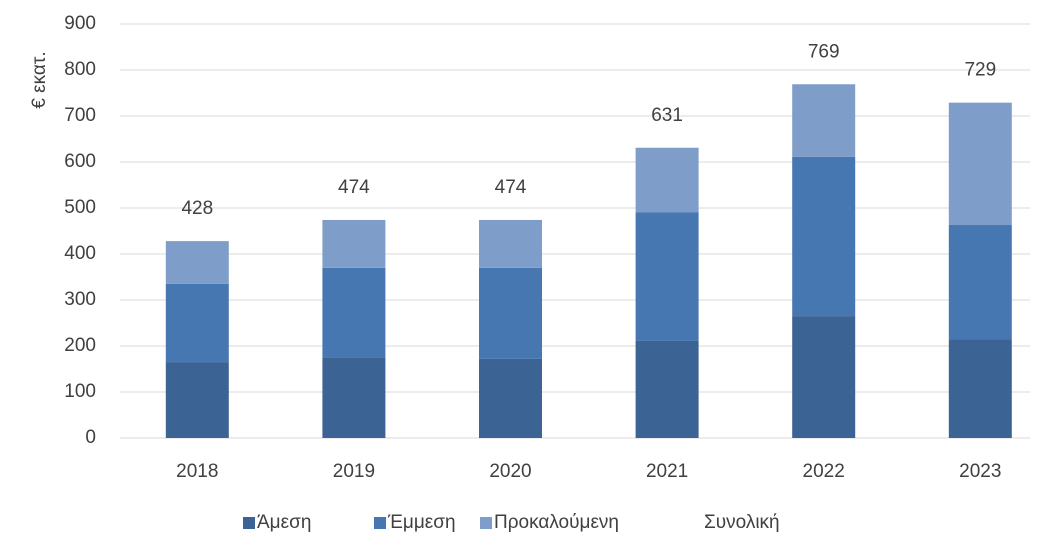 The width and height of the screenshot is (1045, 545). What do you see at coordinates (510, 471) in the screenshot?
I see `x-tick-label: 2020` at bounding box center [510, 471].